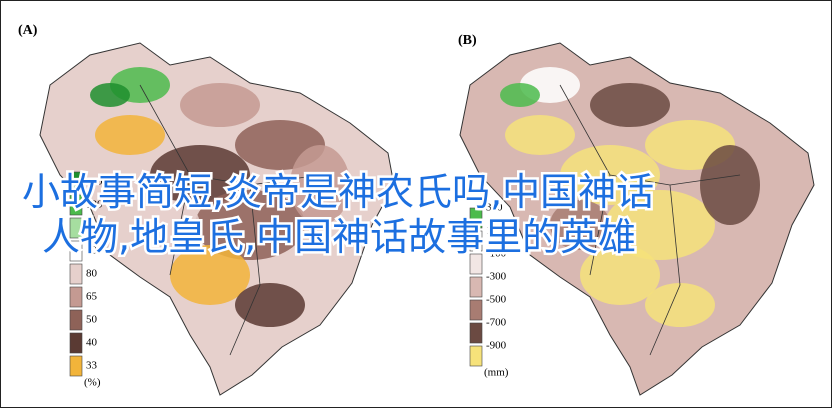 Image resolution: width=832 pixels, height=408 pixels. Describe the element at coordinates (496, 346) in the screenshot. I see `legend-label: -900` at that location.